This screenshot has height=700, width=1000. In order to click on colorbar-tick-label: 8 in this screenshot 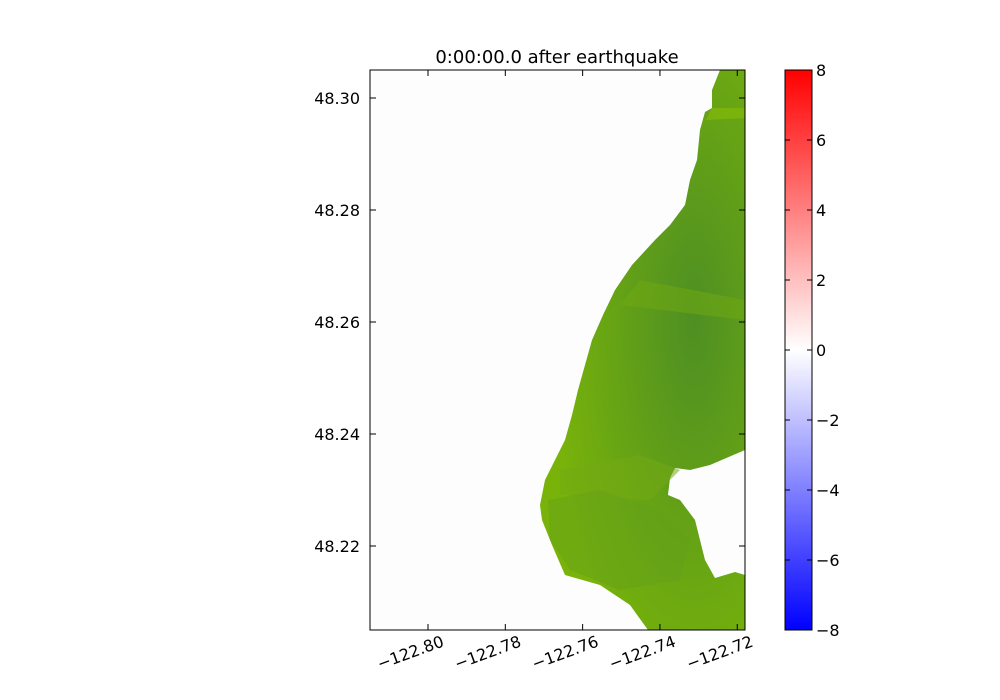, I will do `click(821, 70)`.